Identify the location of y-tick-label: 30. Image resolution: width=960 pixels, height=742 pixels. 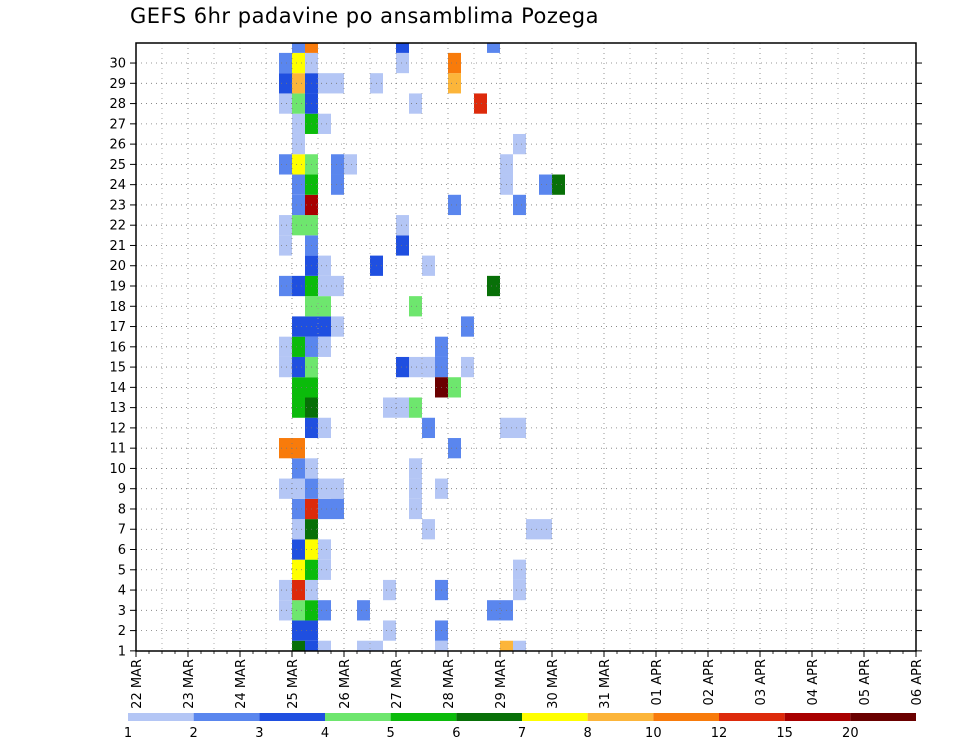
(117, 64).